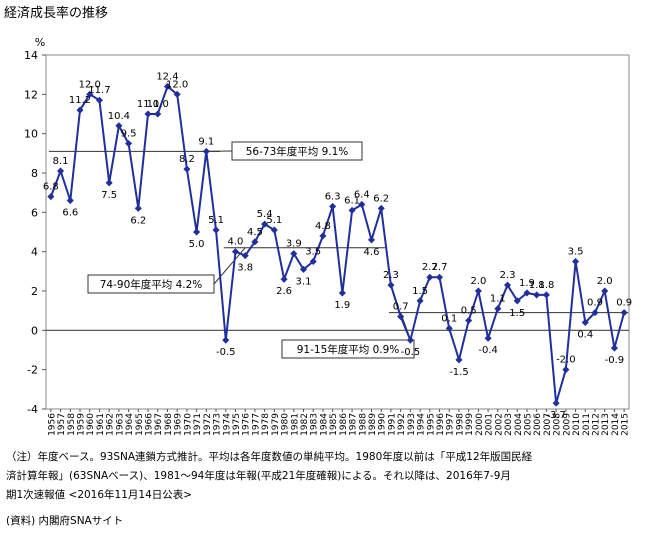  Describe the element at coordinates (556, 415) in the screenshot. I see `data-label: -3.7` at that location.